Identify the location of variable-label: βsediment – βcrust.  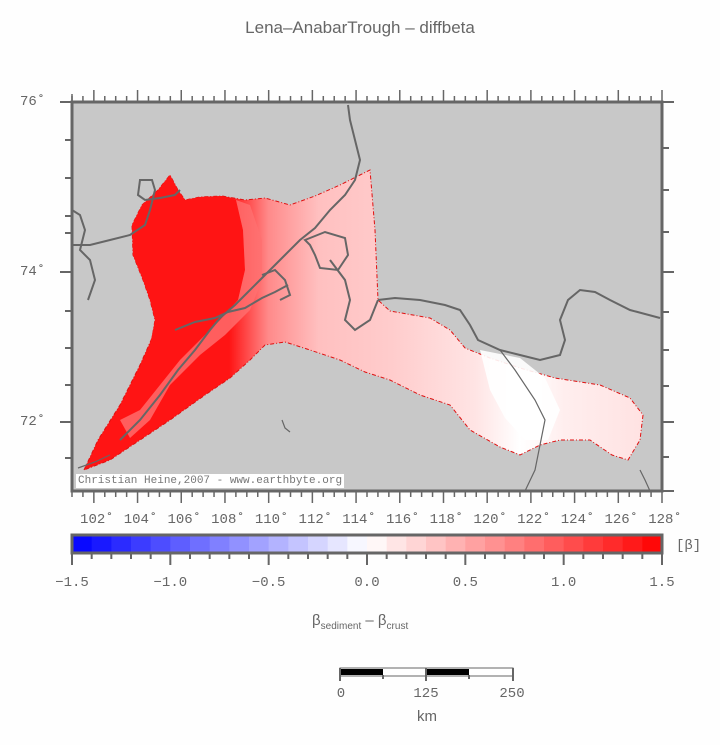
(360, 622).